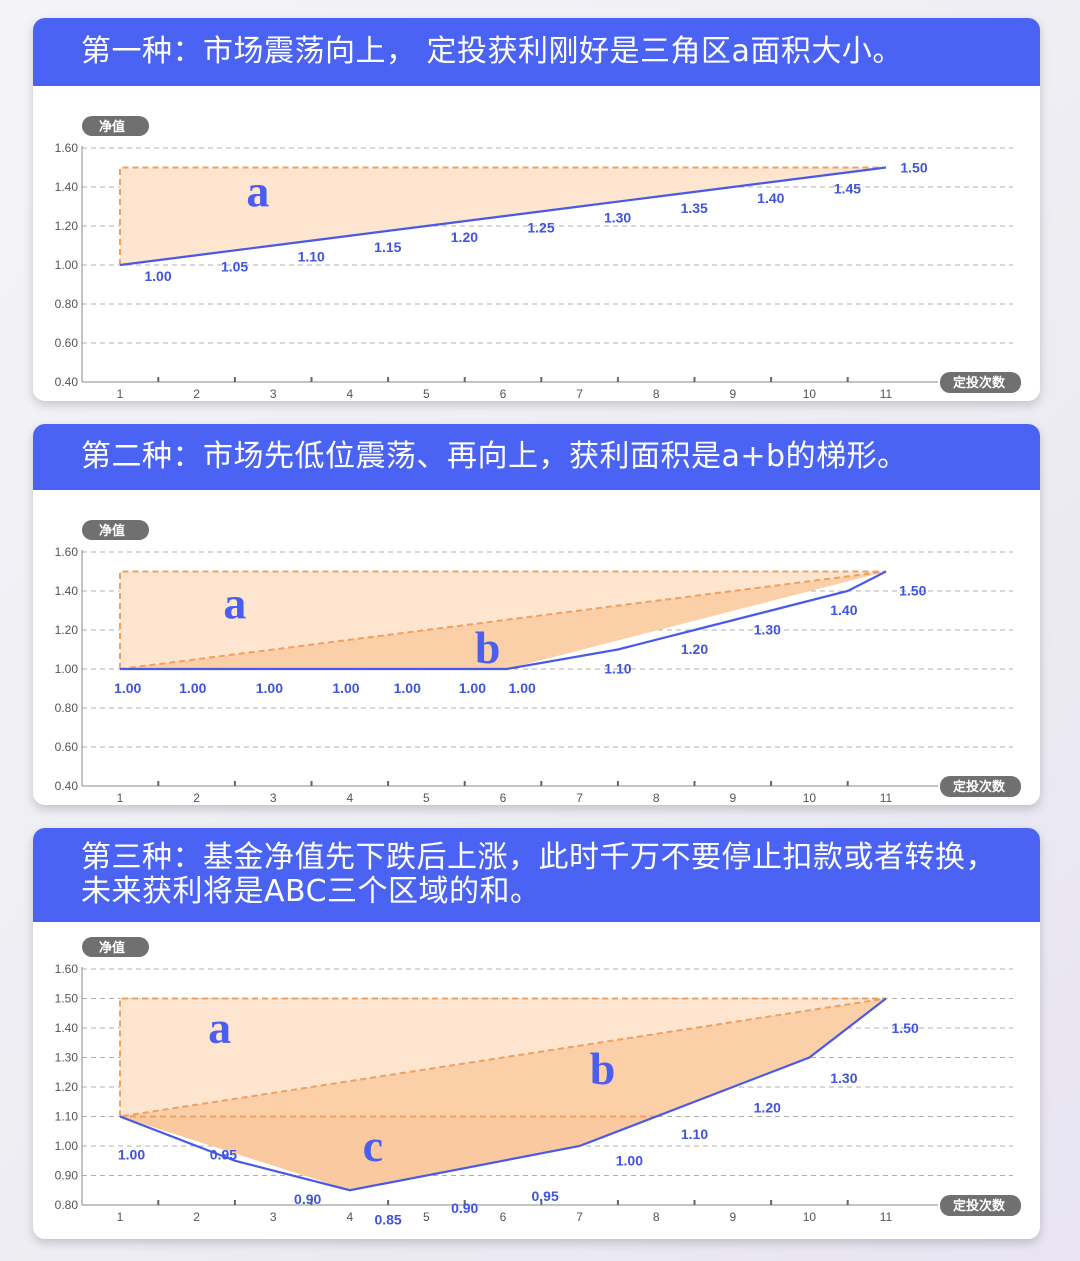 This screenshot has height=1261, width=1080. What do you see at coordinates (388, 1153) in the screenshot?
I see `region-c` at bounding box center [388, 1153].